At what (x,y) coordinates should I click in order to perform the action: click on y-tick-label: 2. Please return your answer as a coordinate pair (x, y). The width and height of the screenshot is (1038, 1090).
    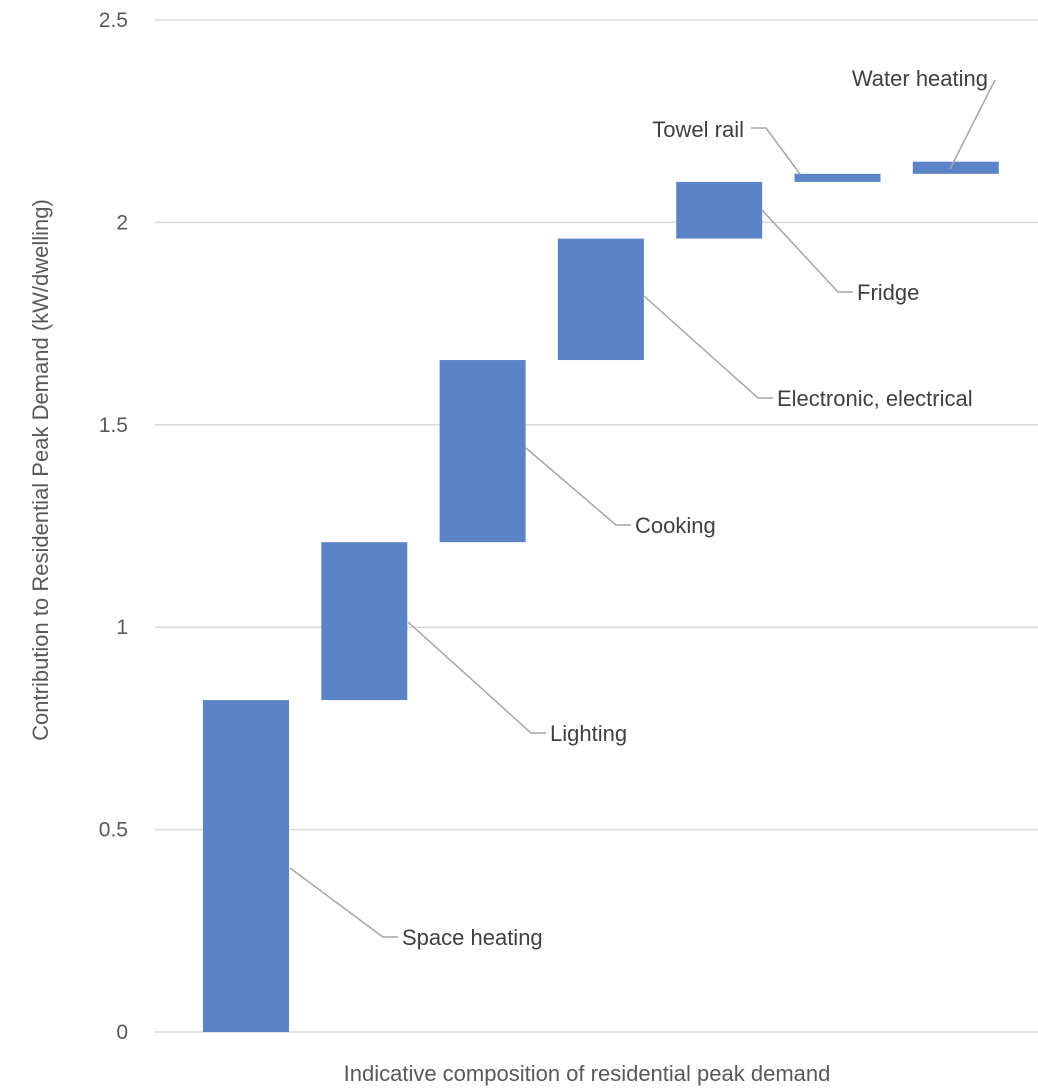
    Looking at the image, I should click on (122, 222).